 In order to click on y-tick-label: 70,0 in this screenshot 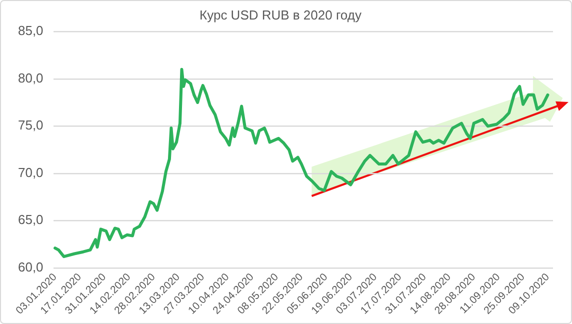, I will do `click(31, 172)`.